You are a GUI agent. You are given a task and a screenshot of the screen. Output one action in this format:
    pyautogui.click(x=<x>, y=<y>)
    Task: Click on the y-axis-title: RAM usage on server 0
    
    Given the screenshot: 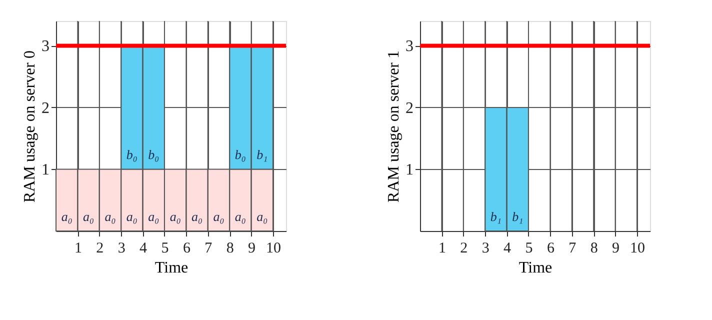 What is the action you would take?
    pyautogui.click(x=30, y=126)
    